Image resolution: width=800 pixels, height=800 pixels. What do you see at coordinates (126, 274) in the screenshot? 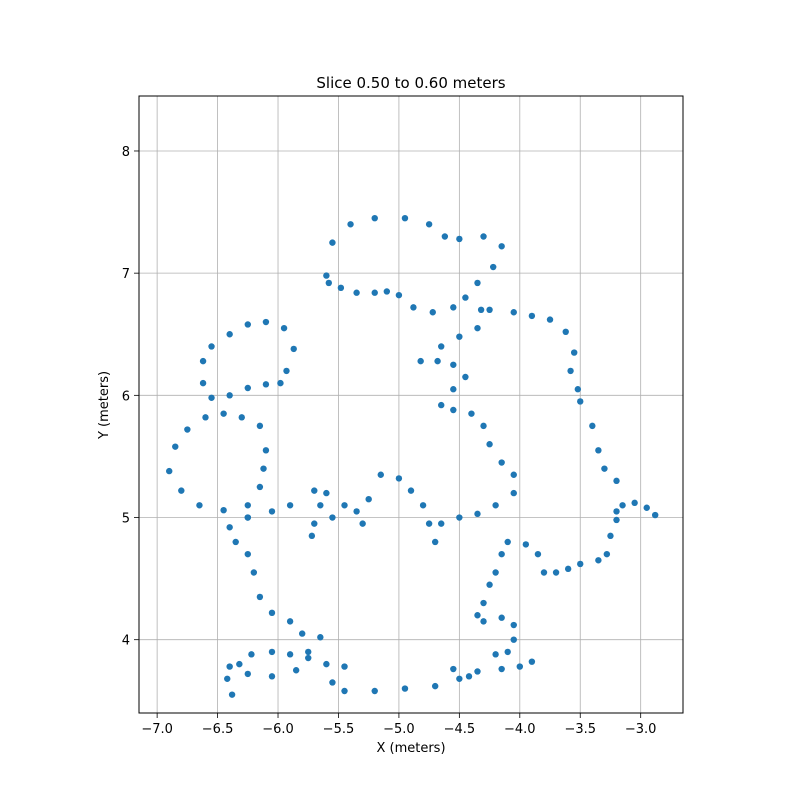
I see `y-tick-label: 7` at bounding box center [126, 274].